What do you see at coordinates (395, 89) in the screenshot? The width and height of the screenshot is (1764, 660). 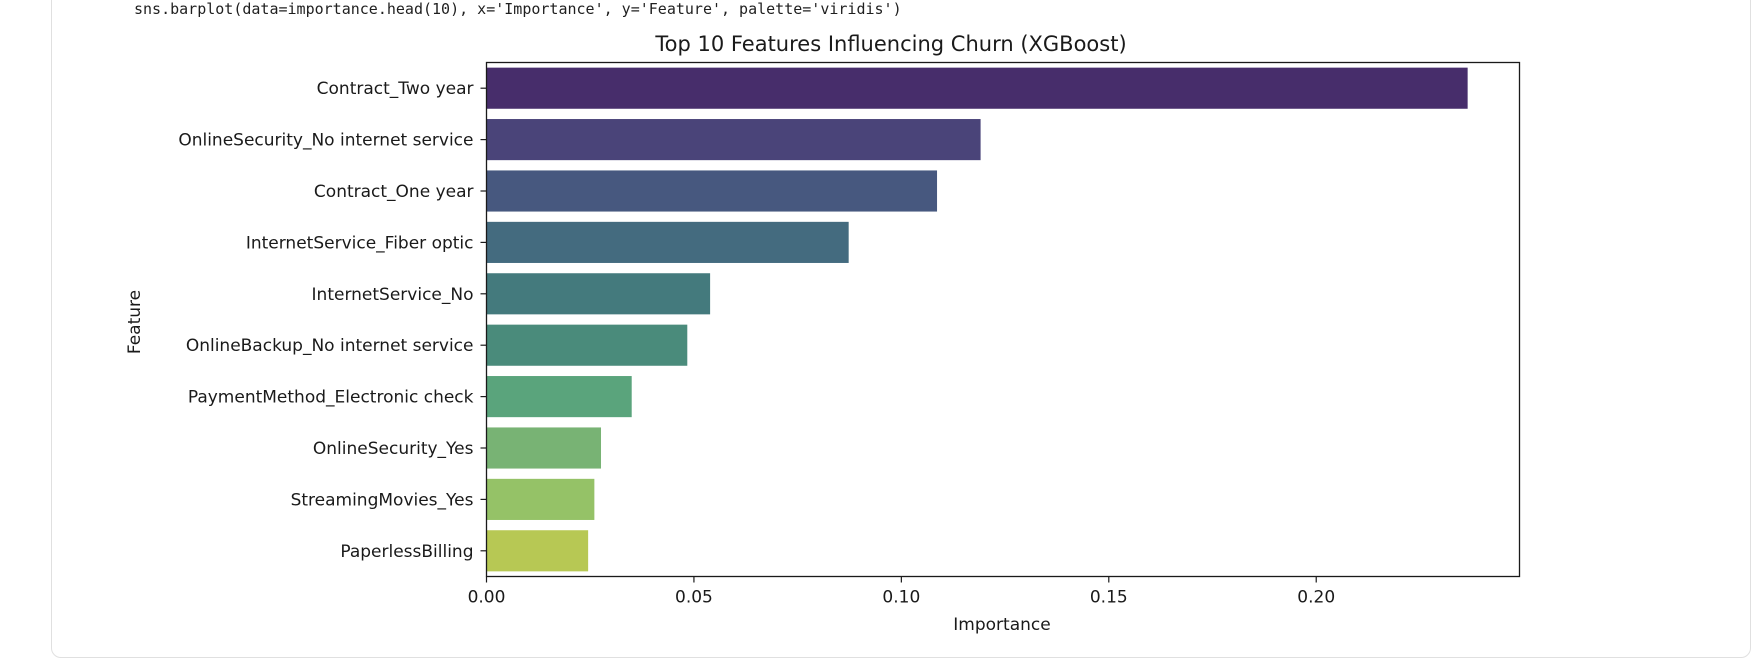 I see `y-tick-label: Contract_Two year` at bounding box center [395, 89].